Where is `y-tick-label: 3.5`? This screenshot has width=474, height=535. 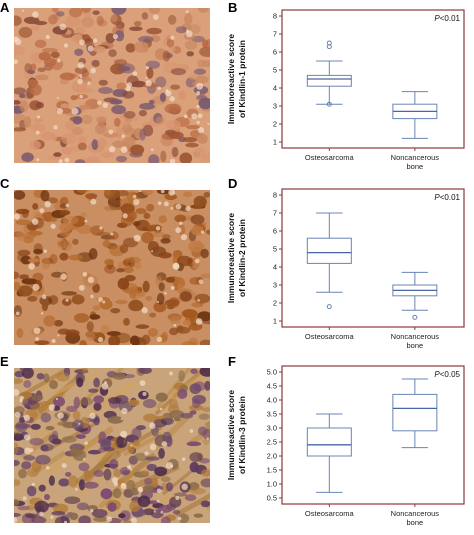
y-tick-label: 3.5 is located at coordinates (272, 414).